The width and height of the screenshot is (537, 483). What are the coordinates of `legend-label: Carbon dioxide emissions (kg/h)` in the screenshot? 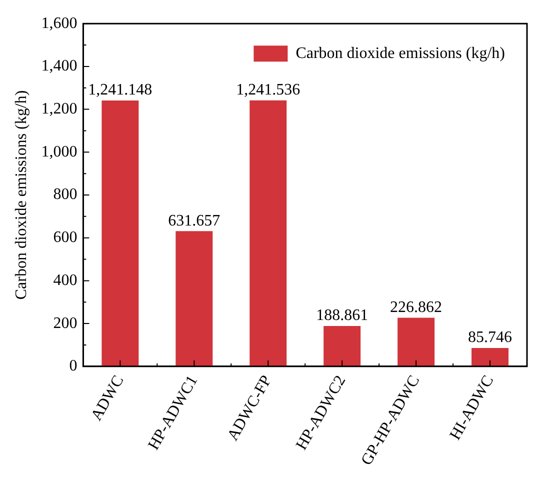 It's located at (400, 53).